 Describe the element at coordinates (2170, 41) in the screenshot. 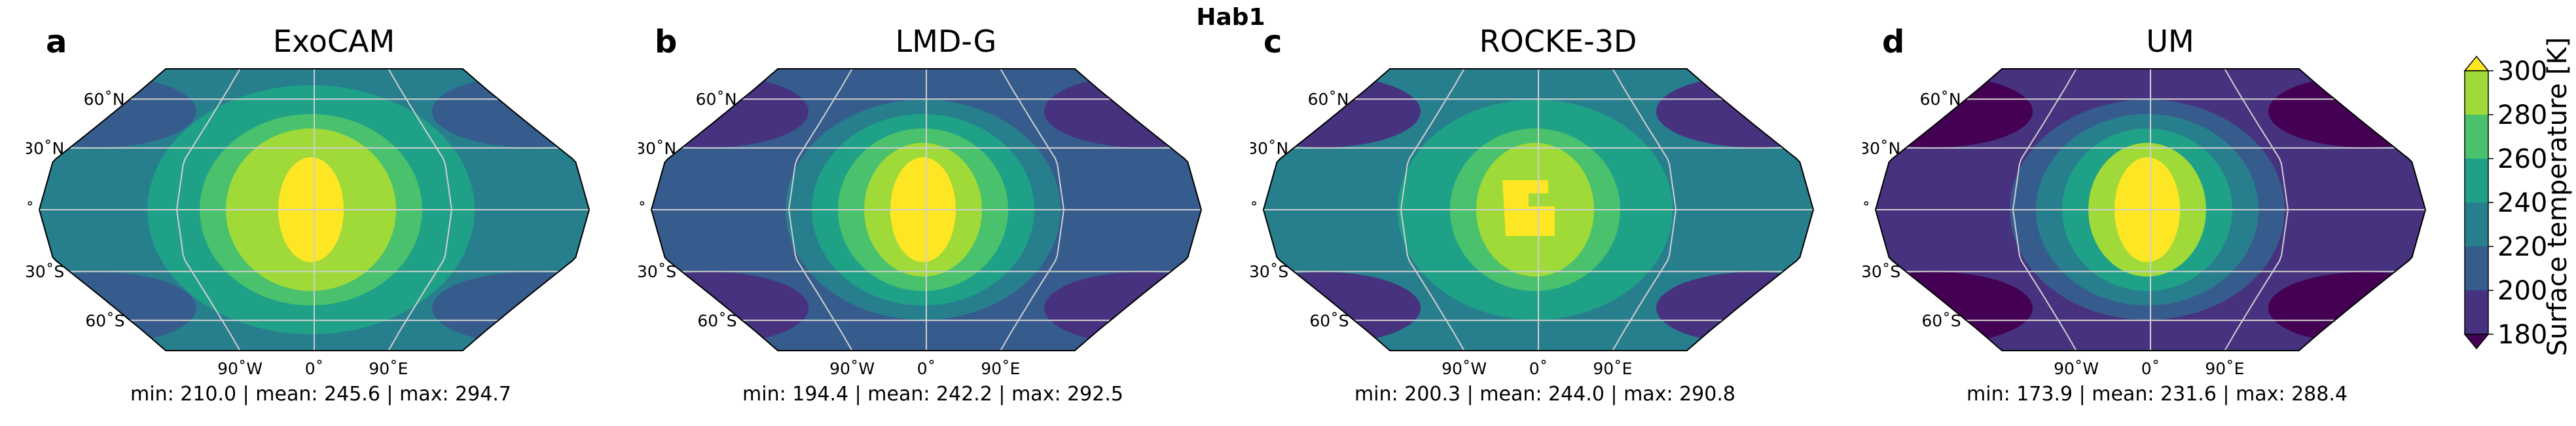

I see `panel-title: UM` at that location.